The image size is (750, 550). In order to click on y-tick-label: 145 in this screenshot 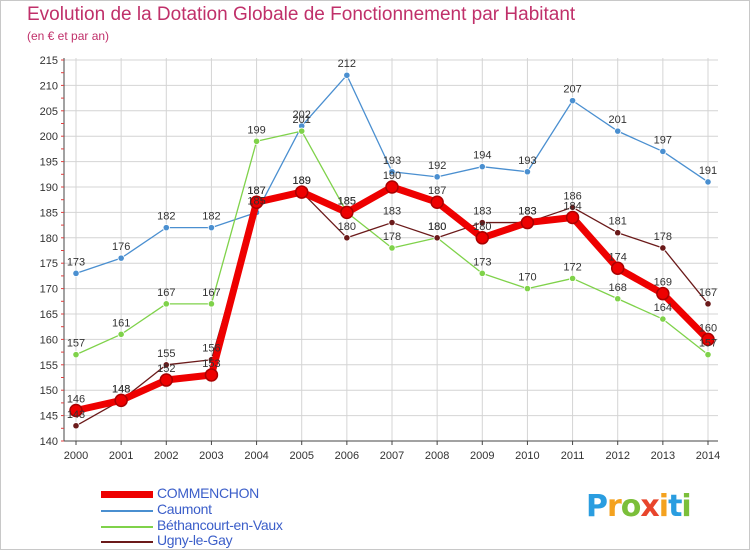, I will do `click(49, 417)`.